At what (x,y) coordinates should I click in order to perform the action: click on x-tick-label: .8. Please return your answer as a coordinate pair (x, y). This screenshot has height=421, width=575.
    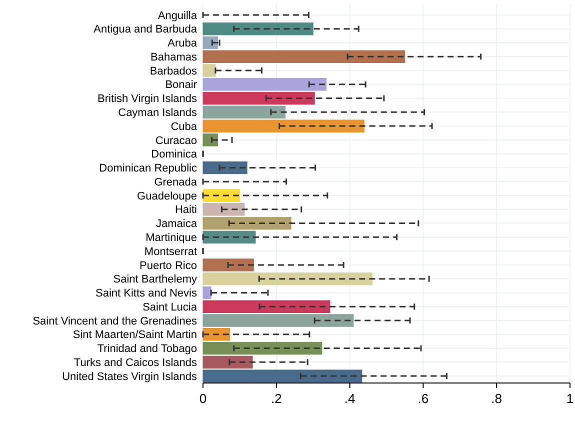
    Looking at the image, I should click on (496, 398).